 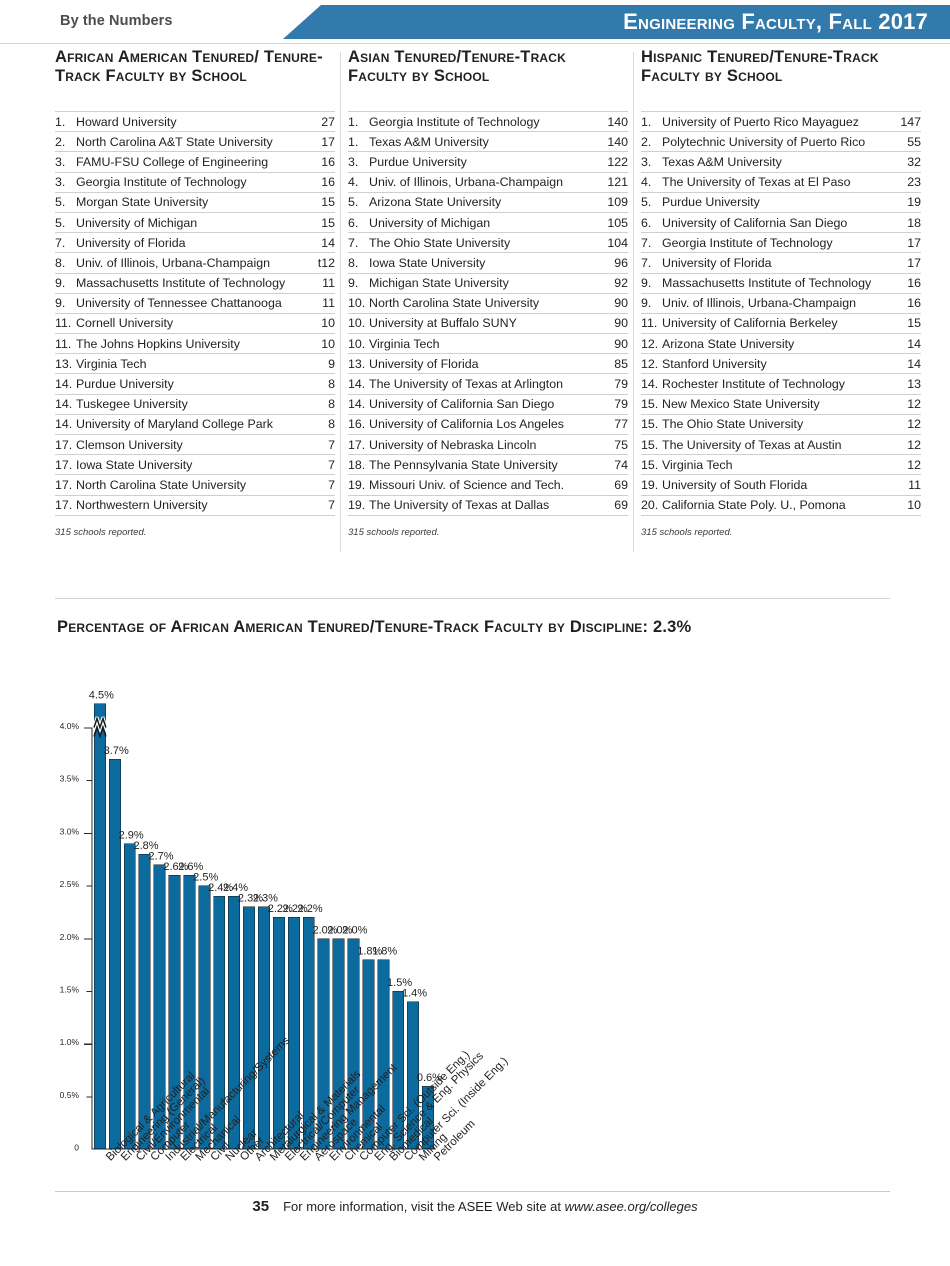 What do you see at coordinates (161, 484) in the screenshot?
I see `school-name: North Carolina State University` at bounding box center [161, 484].